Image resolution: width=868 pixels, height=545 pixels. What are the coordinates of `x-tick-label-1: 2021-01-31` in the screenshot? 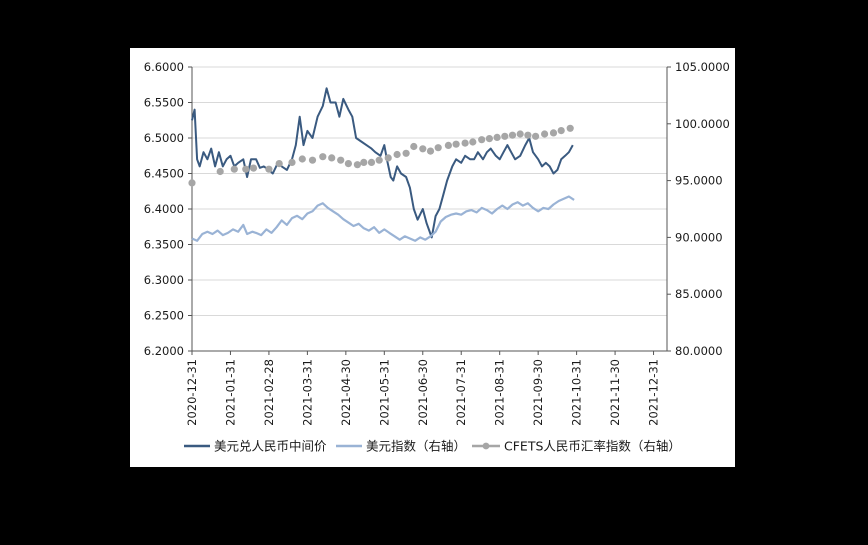 It's located at (230, 392).